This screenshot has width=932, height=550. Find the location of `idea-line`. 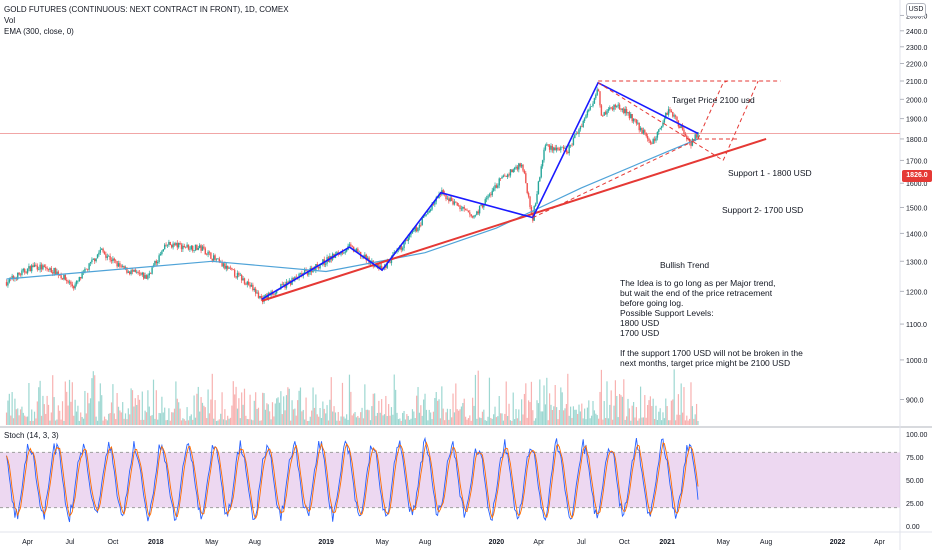

idea-line is located at coordinates (711, 343).